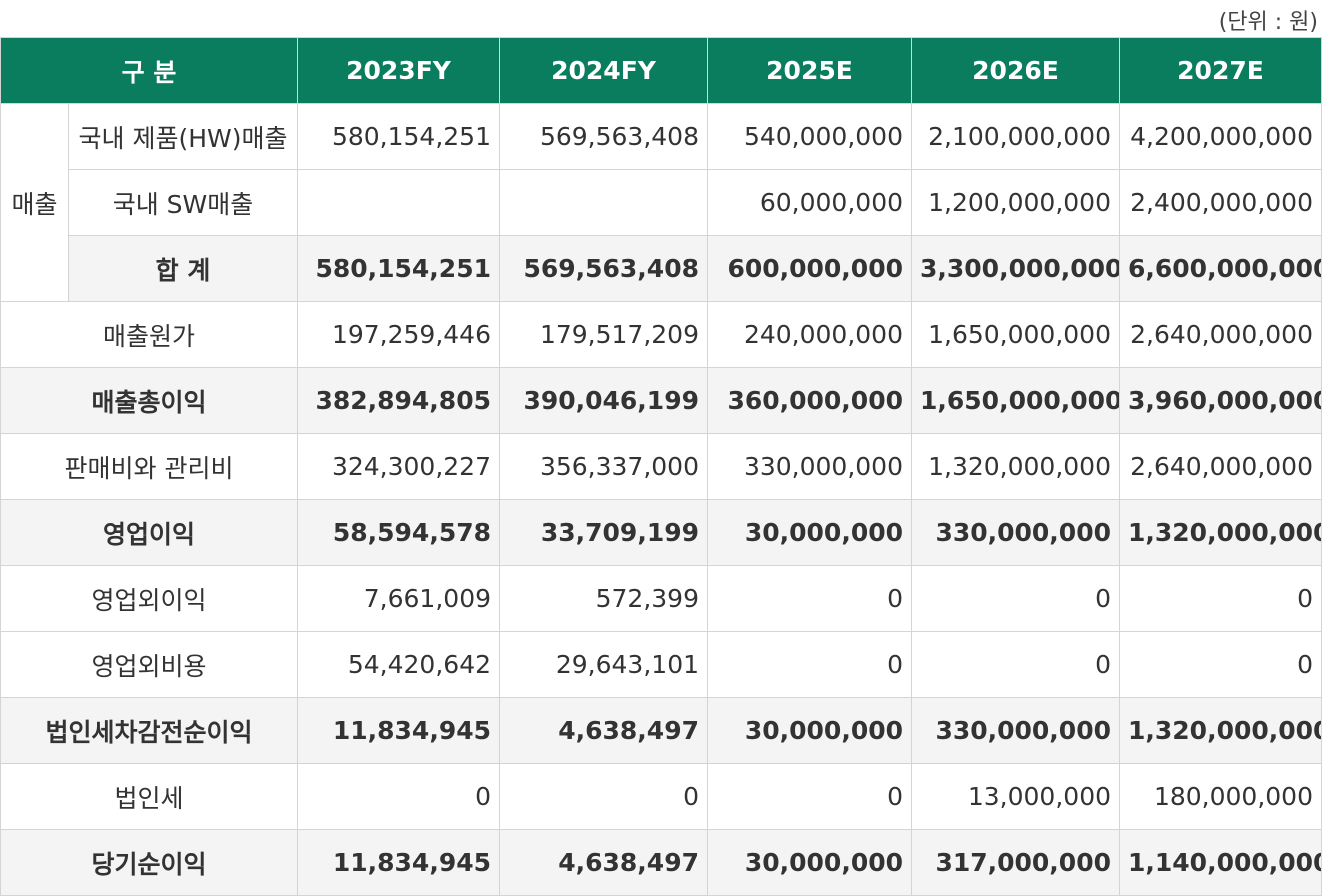  What do you see at coordinates (1220, 136) in the screenshot?
I see `cell-value: 4,200,000,000` at bounding box center [1220, 136].